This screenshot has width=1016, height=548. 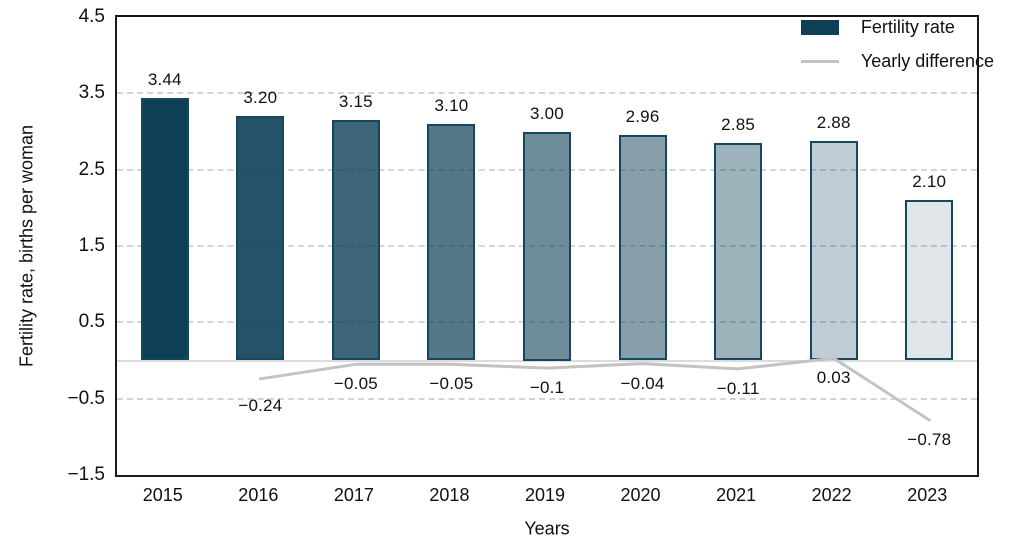 I want to click on bar-value-label: 2.10, so click(x=929, y=182).